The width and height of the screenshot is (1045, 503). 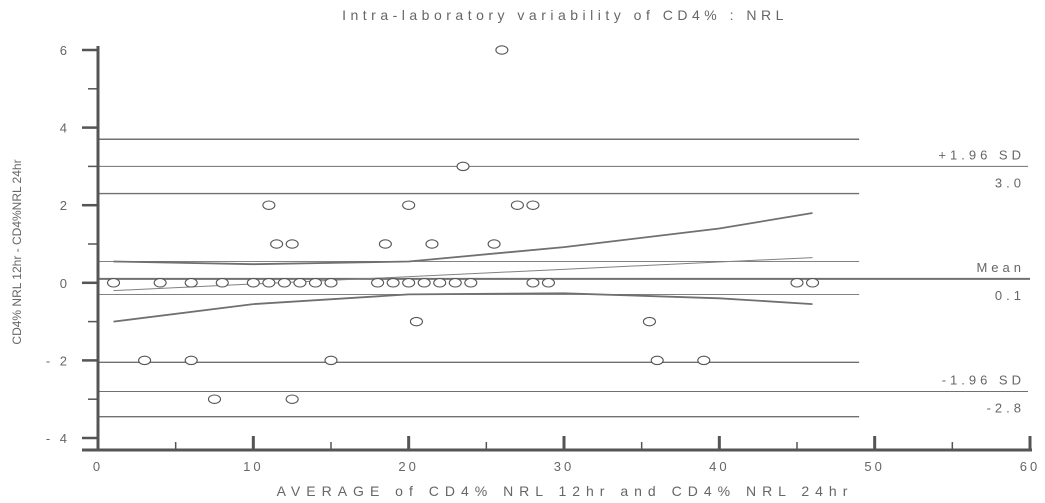 What do you see at coordinates (253, 466) in the screenshot?
I see `x-tick-label: 10` at bounding box center [253, 466].